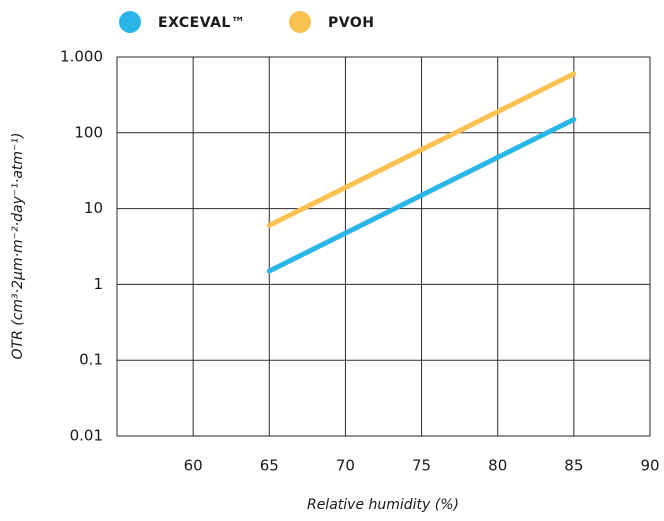  Describe the element at coordinates (573, 466) in the screenshot. I see `x-tick-label: 85` at that location.